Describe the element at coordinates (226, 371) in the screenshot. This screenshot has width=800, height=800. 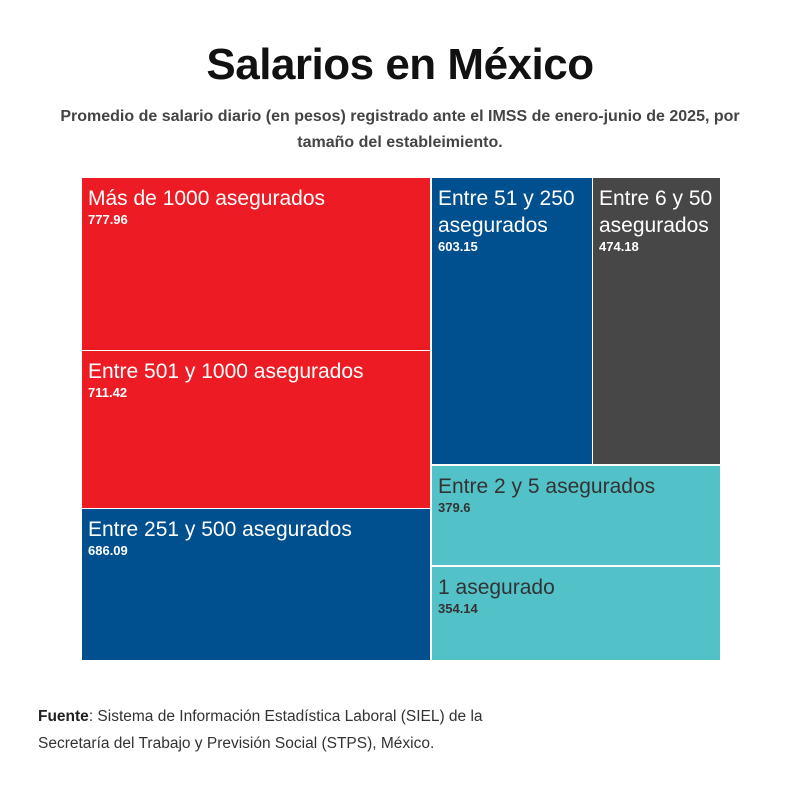
I see `cell-label: Entre 501 y 1000 asegurados` at that location.